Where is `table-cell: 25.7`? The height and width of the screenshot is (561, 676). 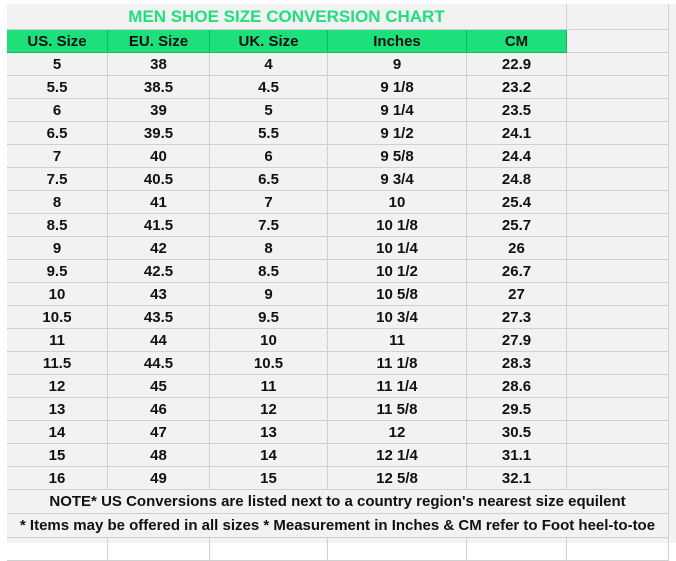 table-cell: 25.7 is located at coordinates (517, 225).